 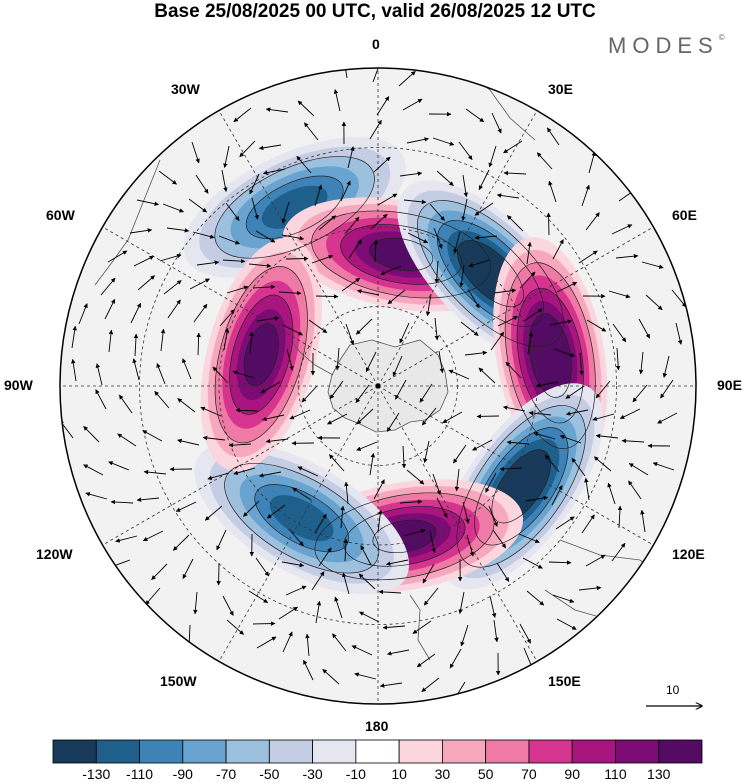 I want to click on lon-label-180: 180, so click(x=377, y=726).